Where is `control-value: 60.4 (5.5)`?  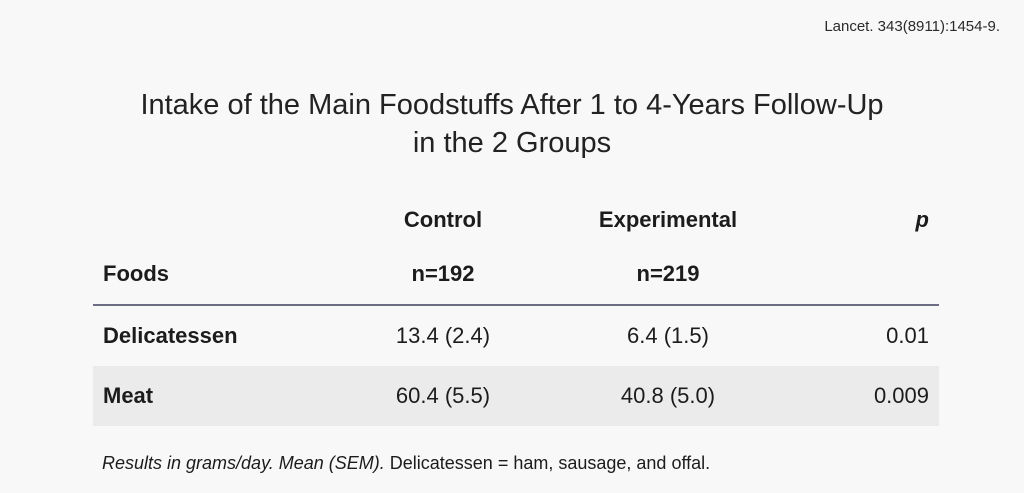
control-value: 60.4 (5.5) is located at coordinates (443, 396).